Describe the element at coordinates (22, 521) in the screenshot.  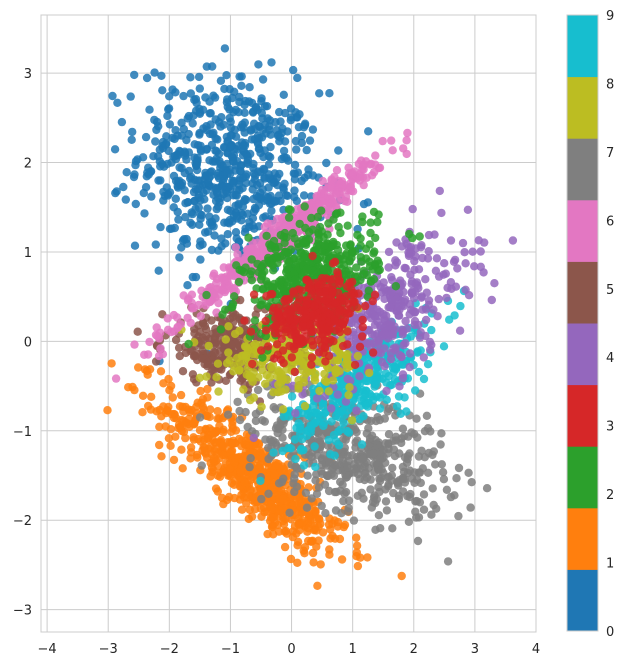
I see `y-tick-label: −2` at that location.